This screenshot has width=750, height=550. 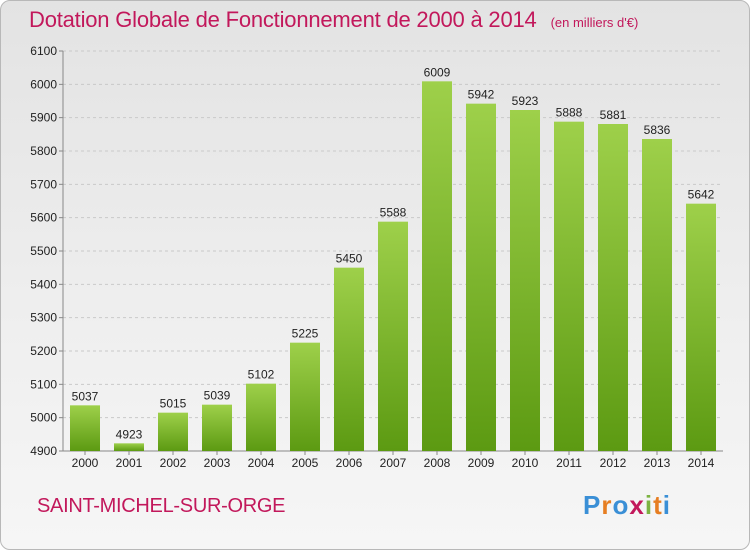 I want to click on data-label: 5225, so click(x=305, y=334).